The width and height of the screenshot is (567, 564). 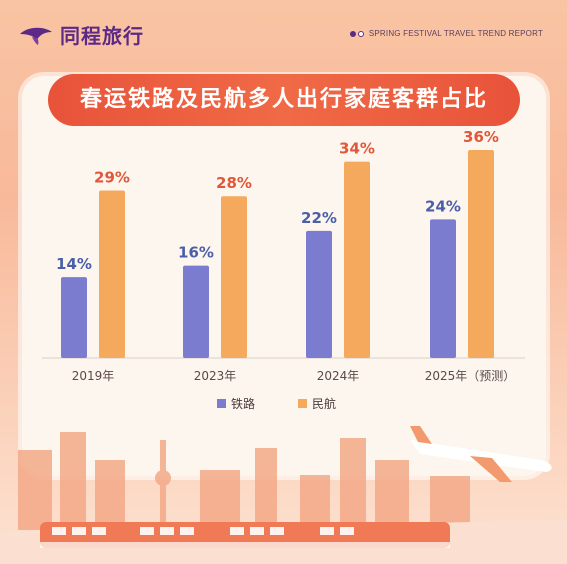 I want to click on data-label: 14%, so click(x=74, y=264).